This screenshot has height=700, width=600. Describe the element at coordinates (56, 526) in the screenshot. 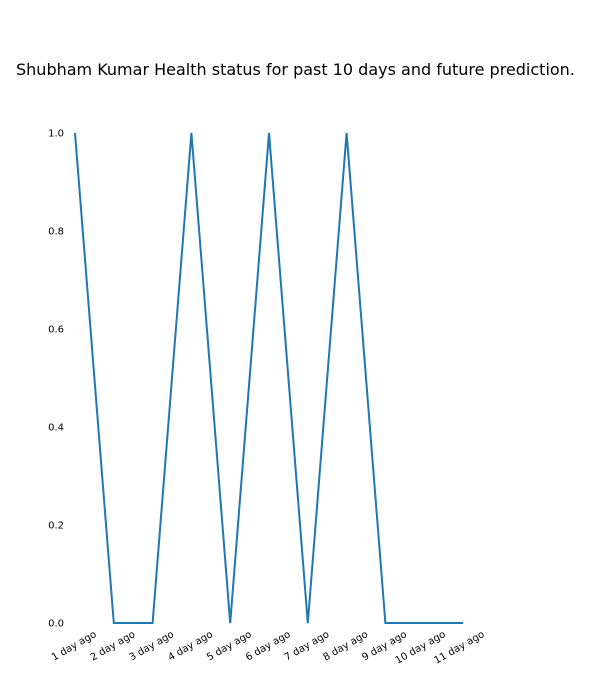

I see `y-tick-label: 0.2` at that location.